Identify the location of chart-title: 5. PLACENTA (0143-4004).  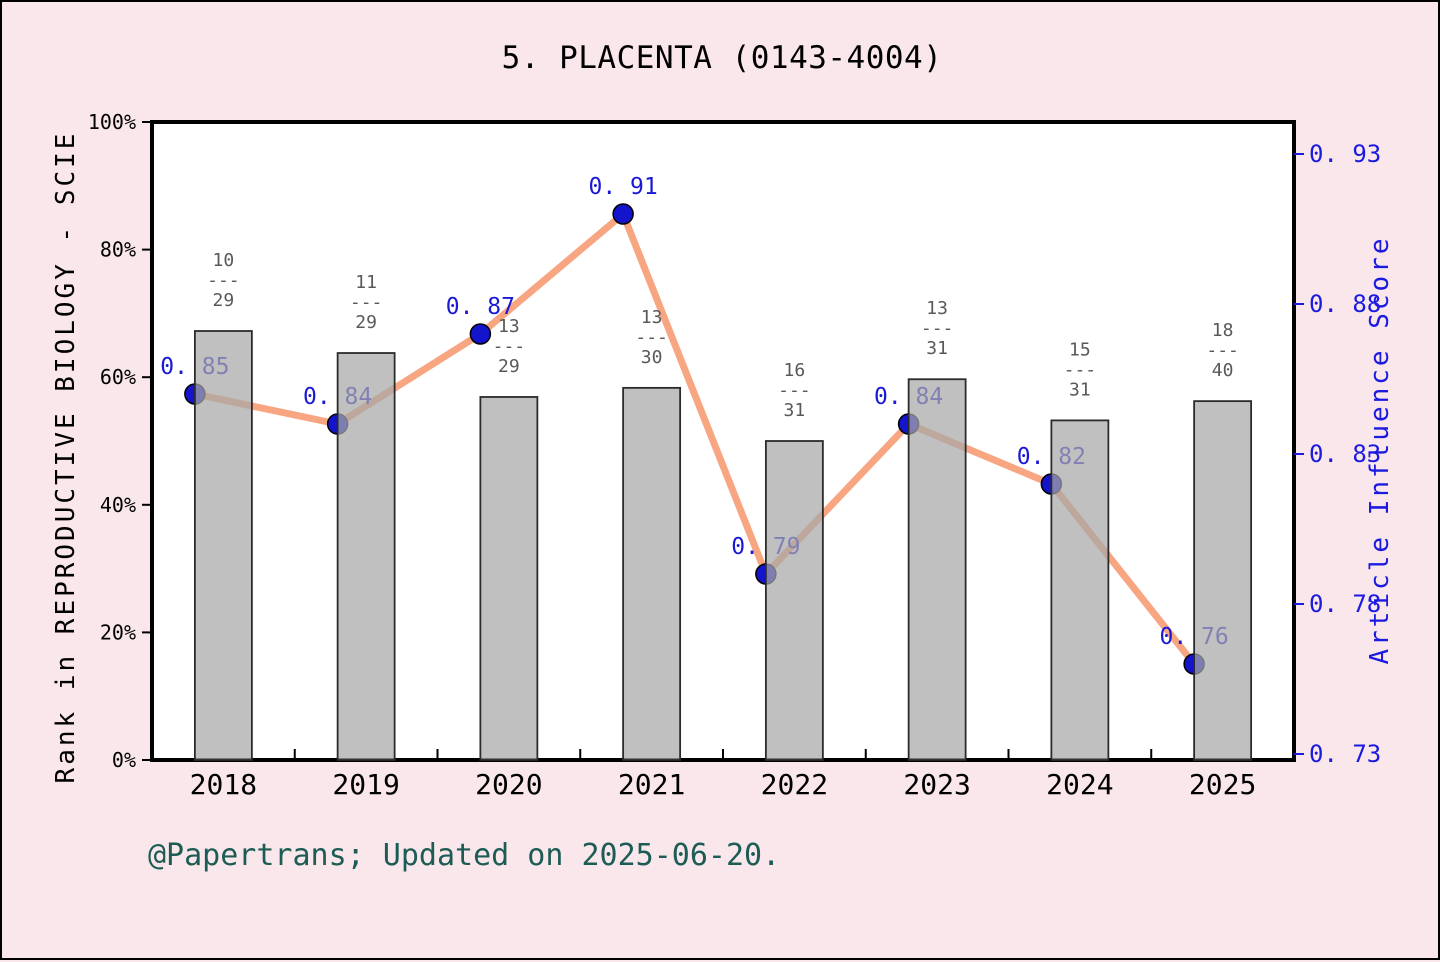
(722, 58).